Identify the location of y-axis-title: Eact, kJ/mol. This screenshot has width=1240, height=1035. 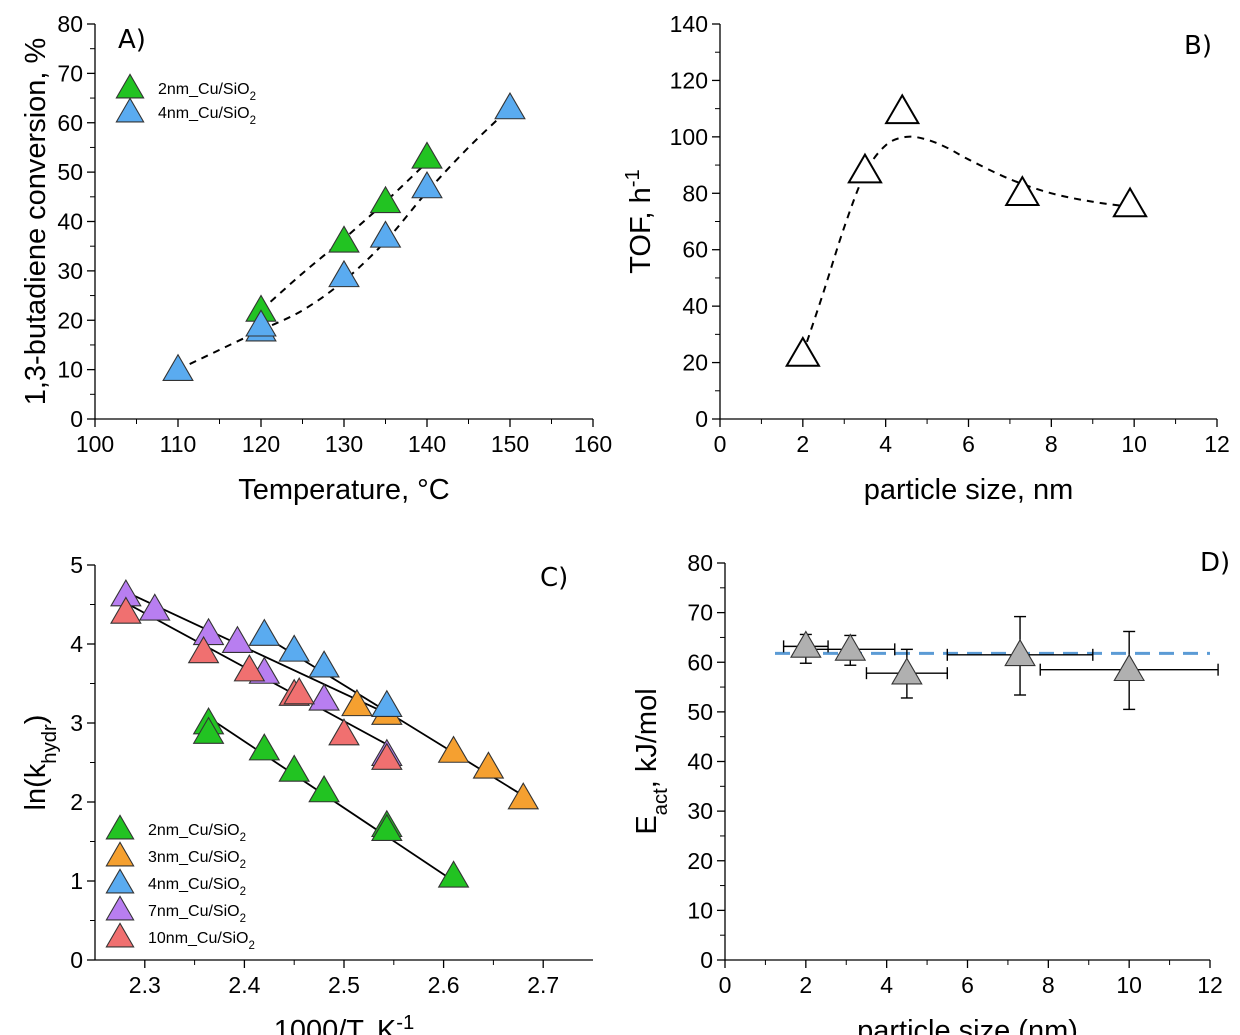
(651, 761).